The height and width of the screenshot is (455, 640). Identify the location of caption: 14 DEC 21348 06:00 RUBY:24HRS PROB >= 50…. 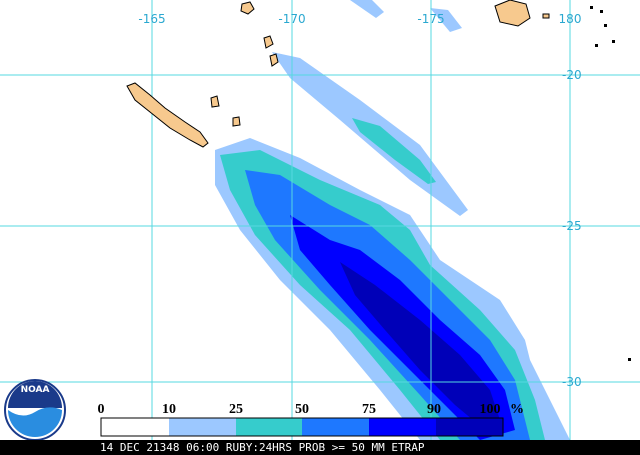
(262, 447).